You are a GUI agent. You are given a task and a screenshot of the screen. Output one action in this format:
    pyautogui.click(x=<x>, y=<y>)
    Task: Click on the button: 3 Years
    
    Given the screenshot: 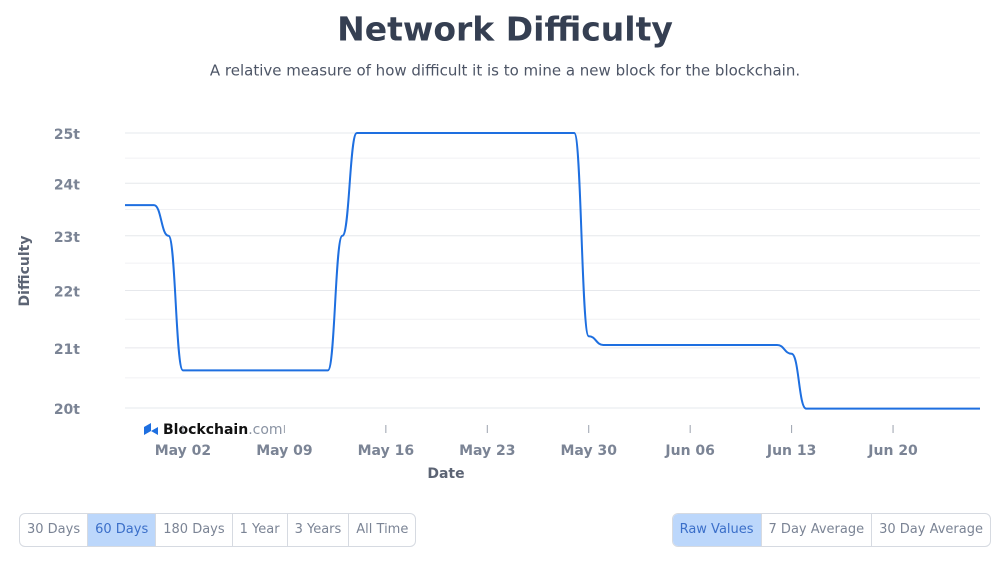 What is the action you would take?
    pyautogui.click(x=319, y=530)
    